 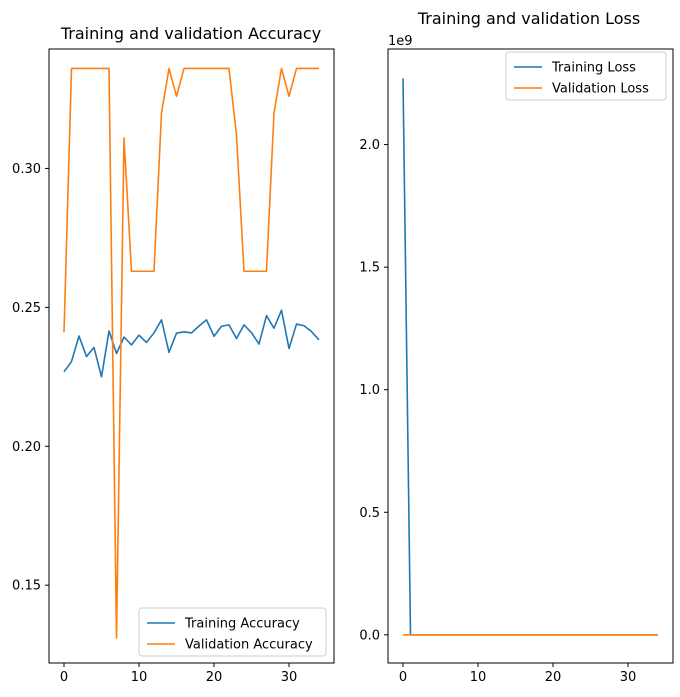 What do you see at coordinates (369, 268) in the screenshot?
I see `y-tick-label: 1.5` at bounding box center [369, 268].